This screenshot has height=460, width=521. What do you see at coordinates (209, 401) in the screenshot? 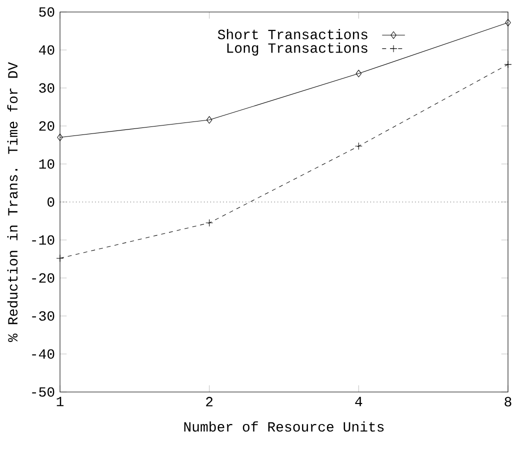
I see `x-tick-label: 2` at bounding box center [209, 401].